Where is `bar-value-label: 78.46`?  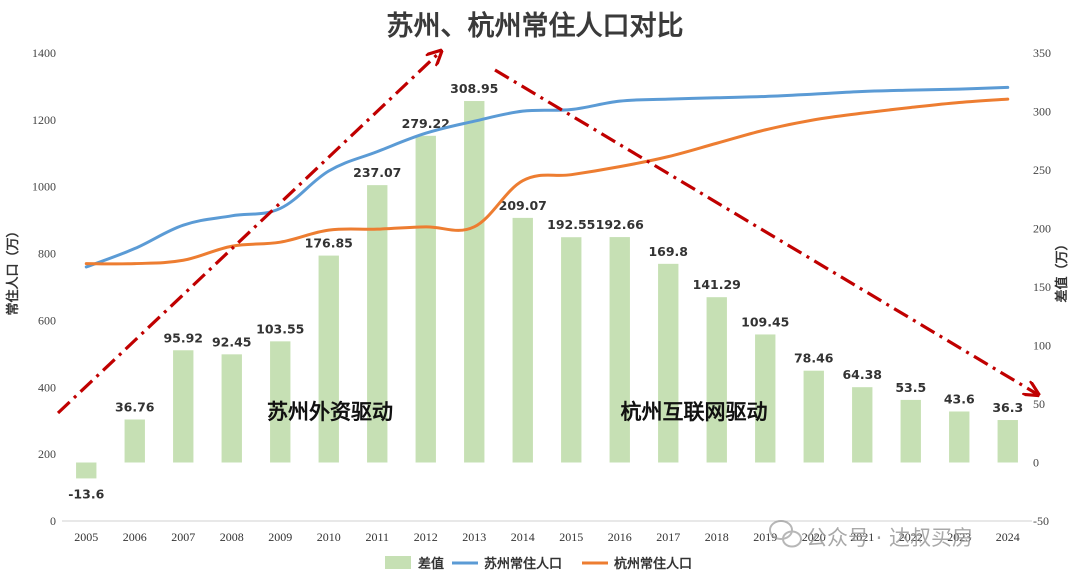 bar-value-label: 78.46 is located at coordinates (814, 358).